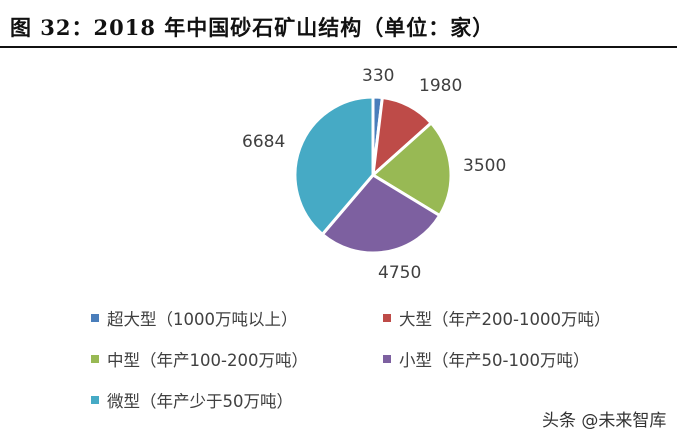  Describe the element at coordinates (485, 166) in the screenshot. I see `data-label-medium: 3500` at that location.